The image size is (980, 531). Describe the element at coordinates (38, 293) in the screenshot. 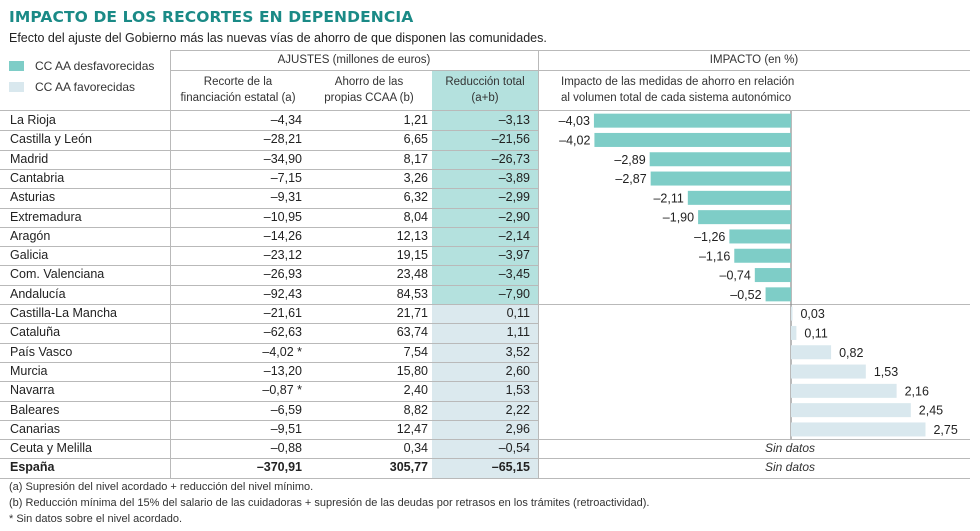

I see `row-region-name: Andalucía` at that location.